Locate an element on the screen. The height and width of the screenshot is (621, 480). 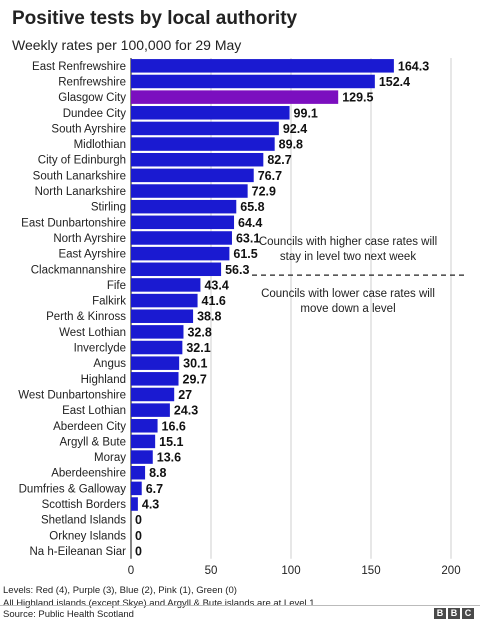
value-label: 38.8 is located at coordinates (209, 317).